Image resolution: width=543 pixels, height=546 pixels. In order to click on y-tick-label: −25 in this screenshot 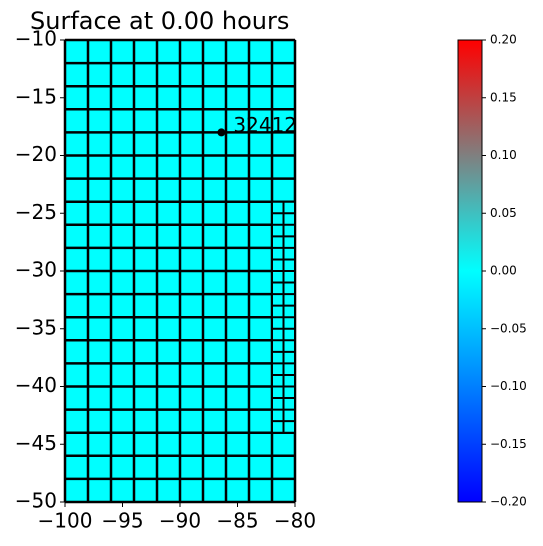, I will do `click(36, 212)`.